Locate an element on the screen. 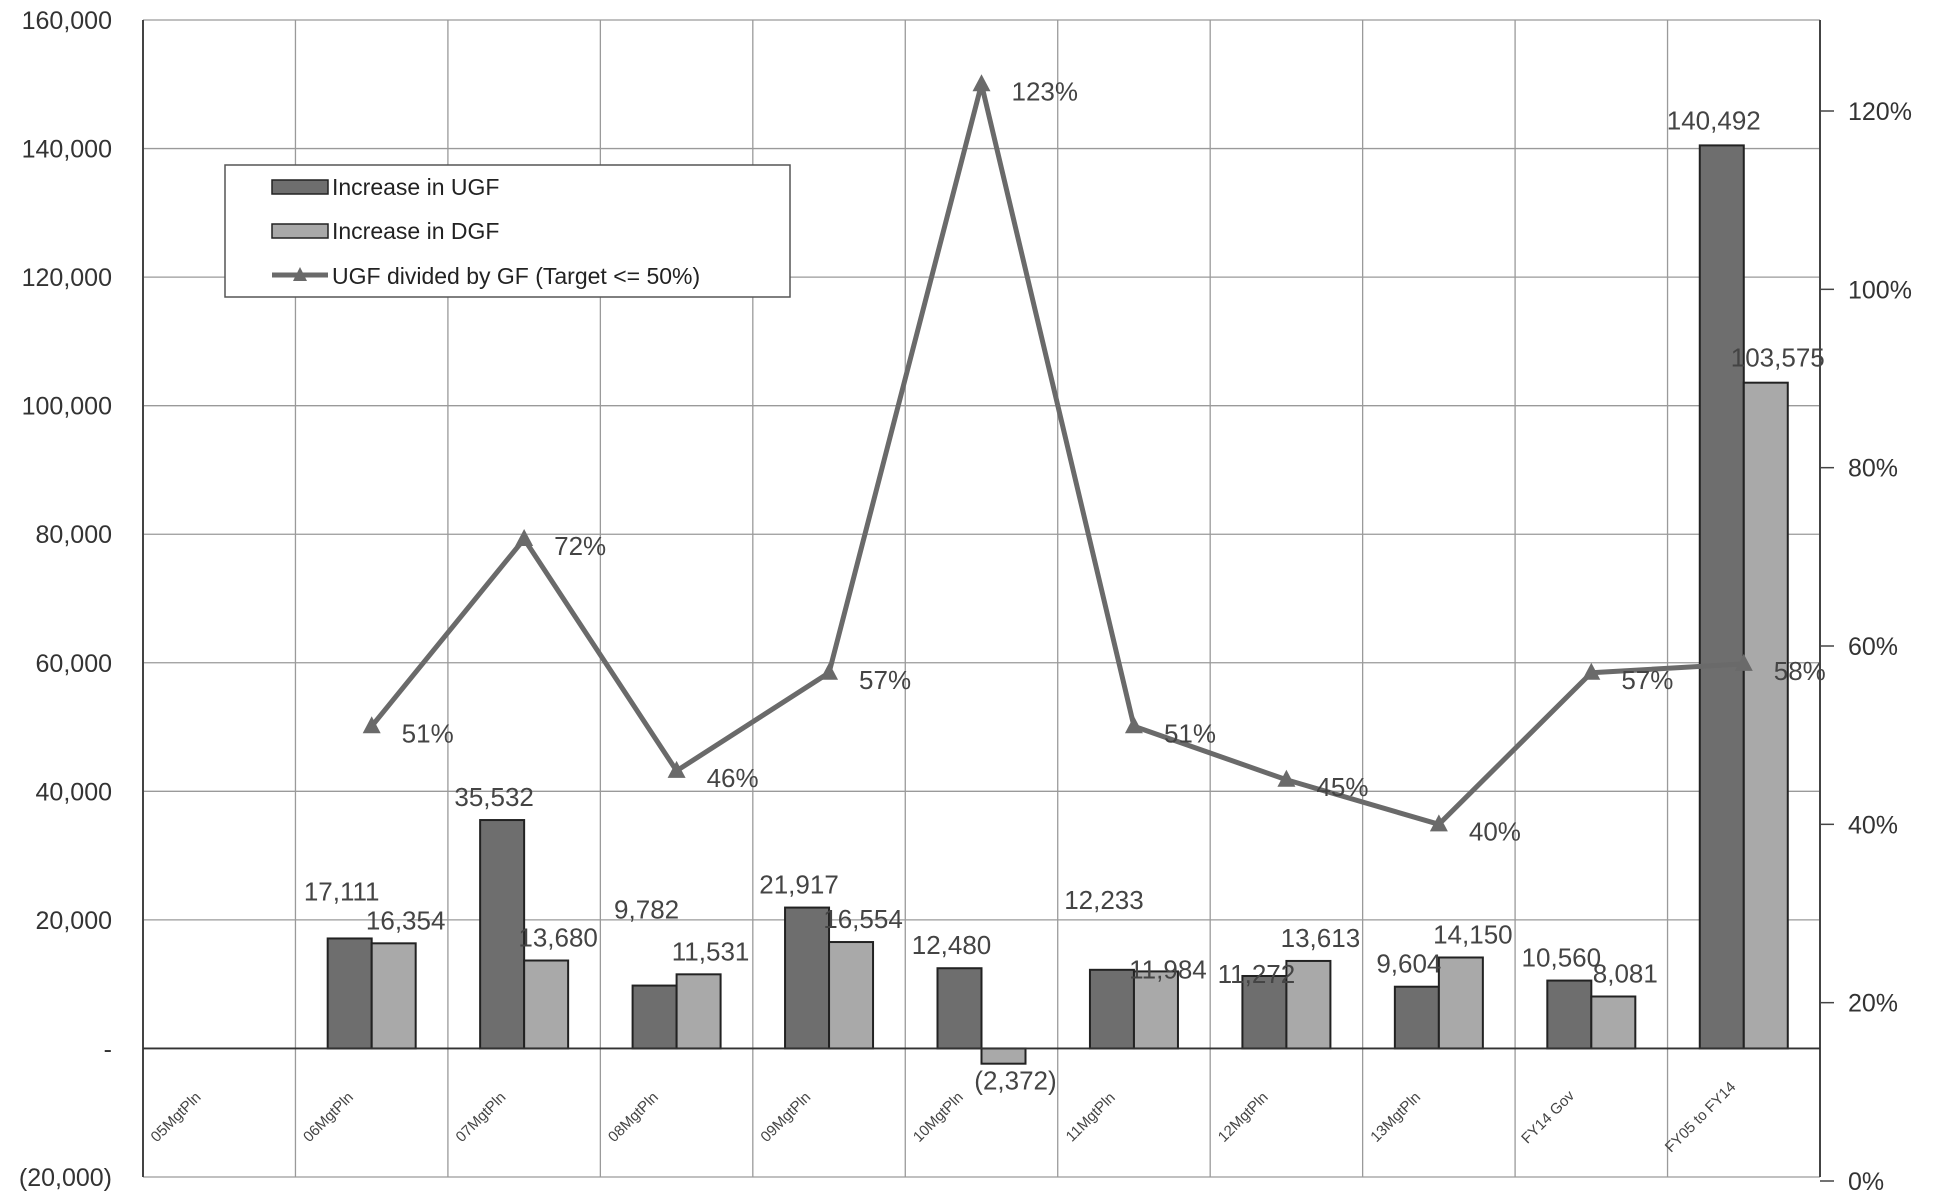  y-tick-label: 140,000 is located at coordinates (67, 150).